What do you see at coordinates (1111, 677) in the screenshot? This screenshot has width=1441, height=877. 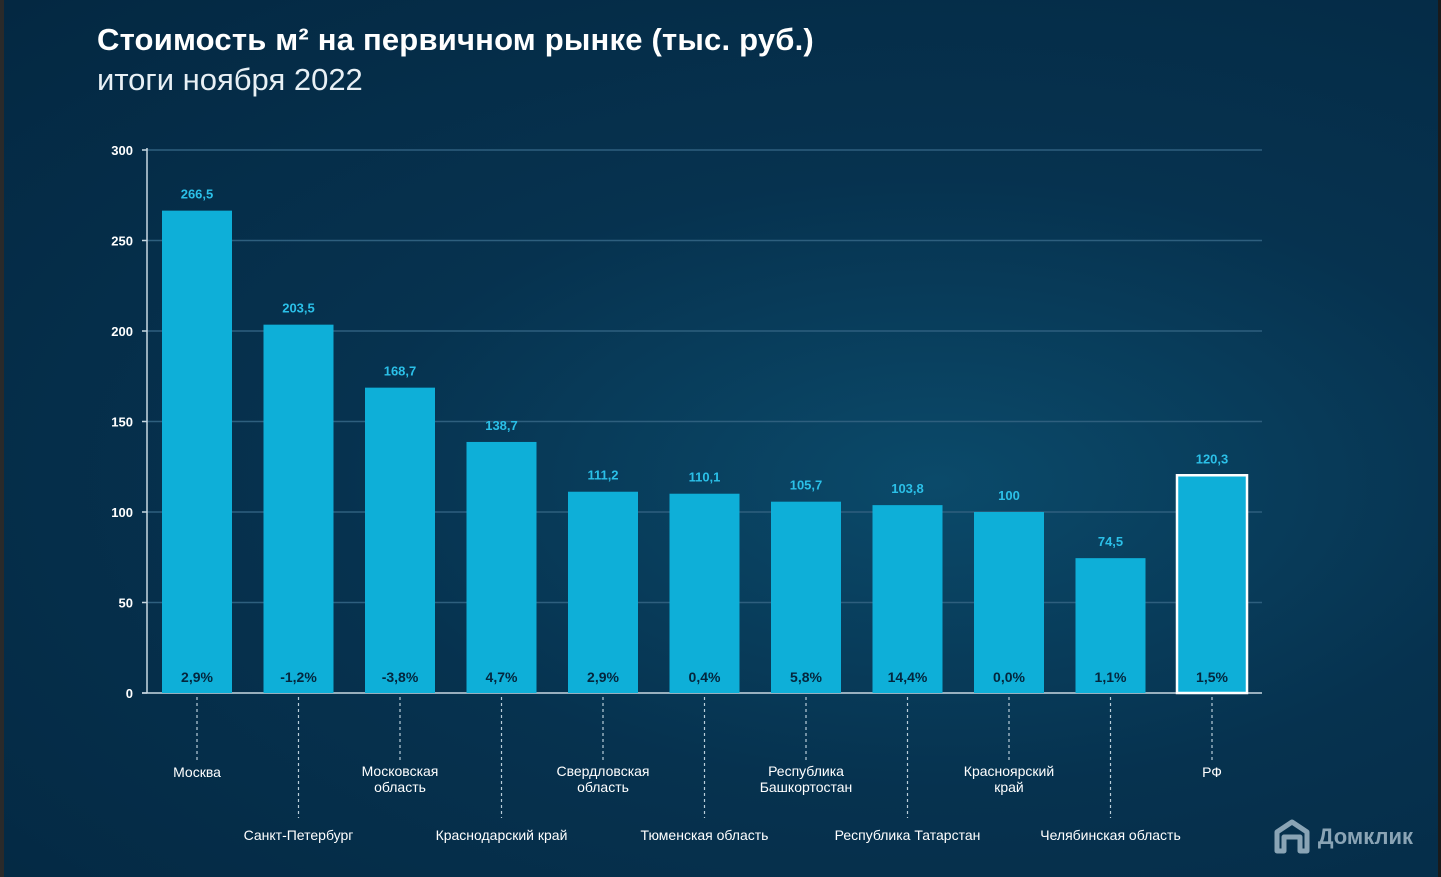 I see `bar-change-label: 1,1%` at bounding box center [1111, 677].